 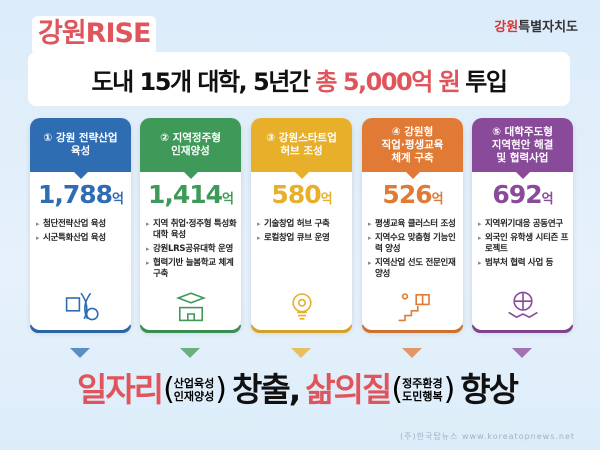 What do you see at coordinates (522, 148) in the screenshot?
I see `card-title: ⑤ 대학주도형 지역현안 해결 및 협력사업` at bounding box center [522, 148].